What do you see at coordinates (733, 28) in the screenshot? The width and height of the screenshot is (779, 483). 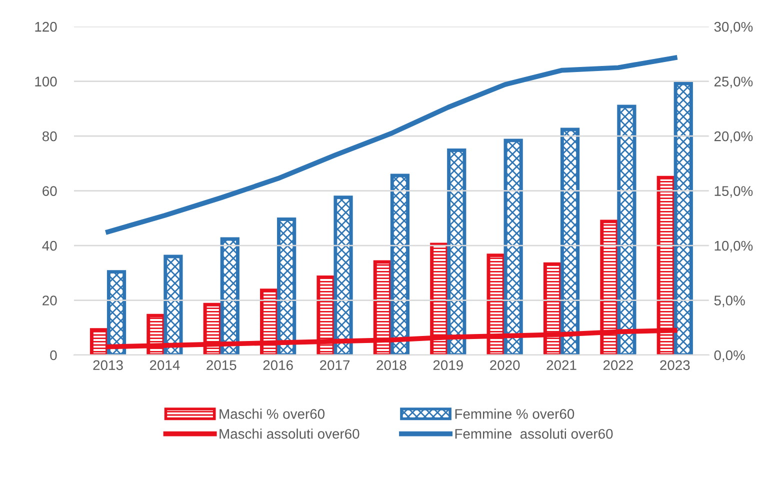 I see `y2-tick-label: 30,0%` at bounding box center [733, 28].